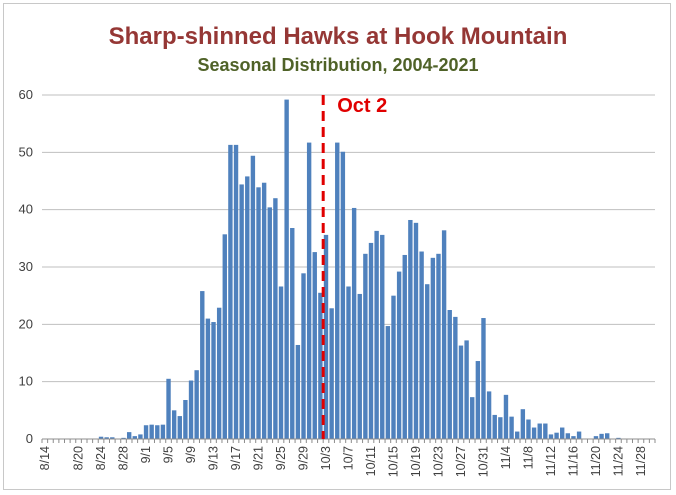 Image resolution: width=676 pixels, height=495 pixels. What do you see at coordinates (551, 461) in the screenshot?
I see `x-tick-label: 11/12` at bounding box center [551, 461].